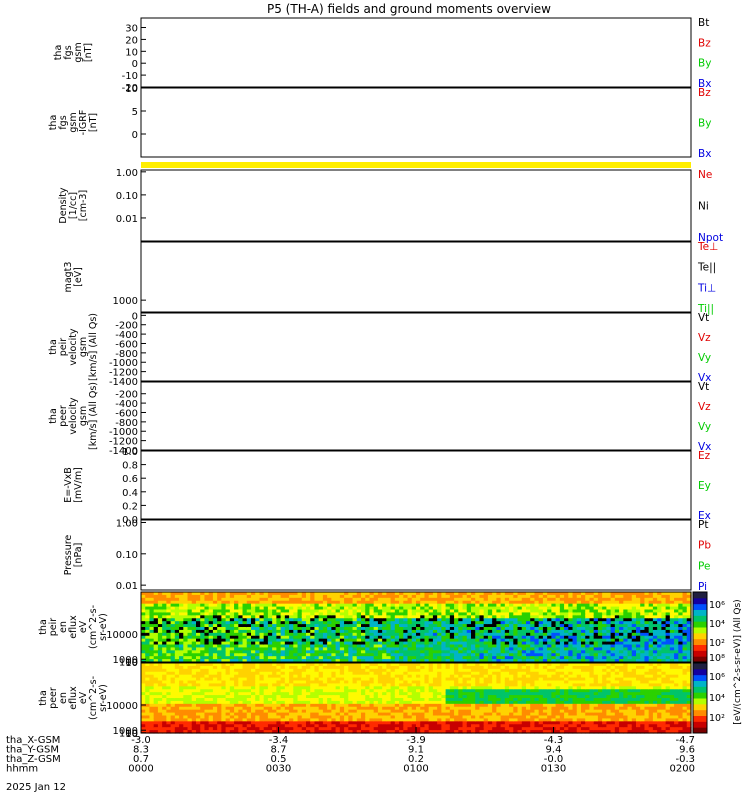 The height and width of the screenshot is (800, 750). What do you see at coordinates (73, 122) in the screenshot?
I see `y-axis-label: gsm` at bounding box center [73, 122].